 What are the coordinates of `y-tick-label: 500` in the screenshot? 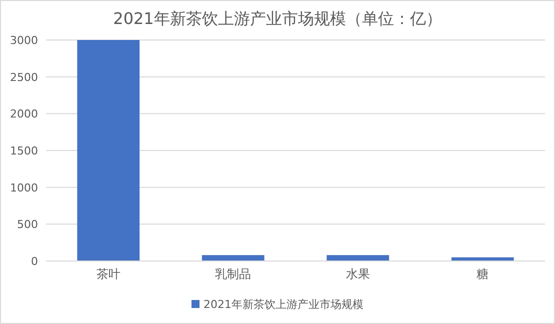 It's located at (27, 225).